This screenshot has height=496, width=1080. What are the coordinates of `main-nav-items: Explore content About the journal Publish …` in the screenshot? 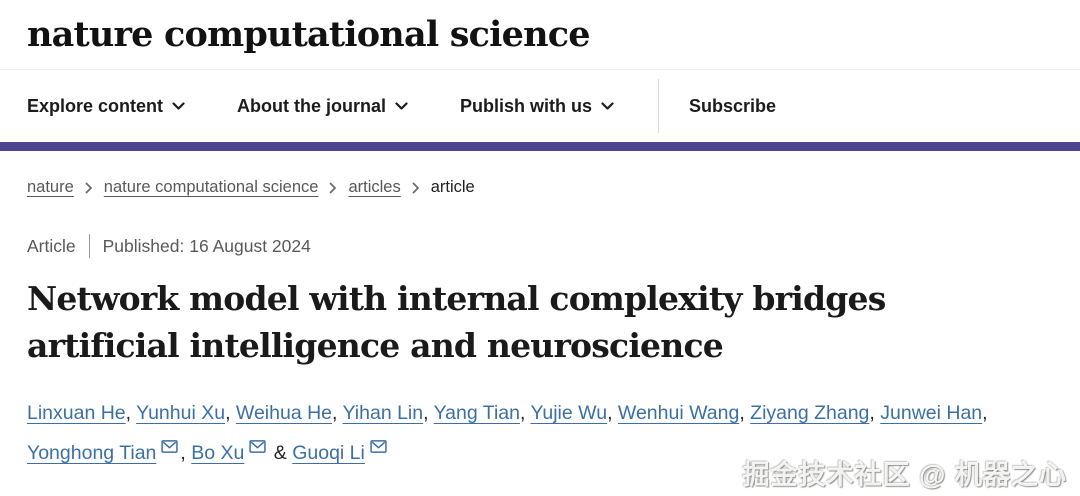 It's located at (346, 106).